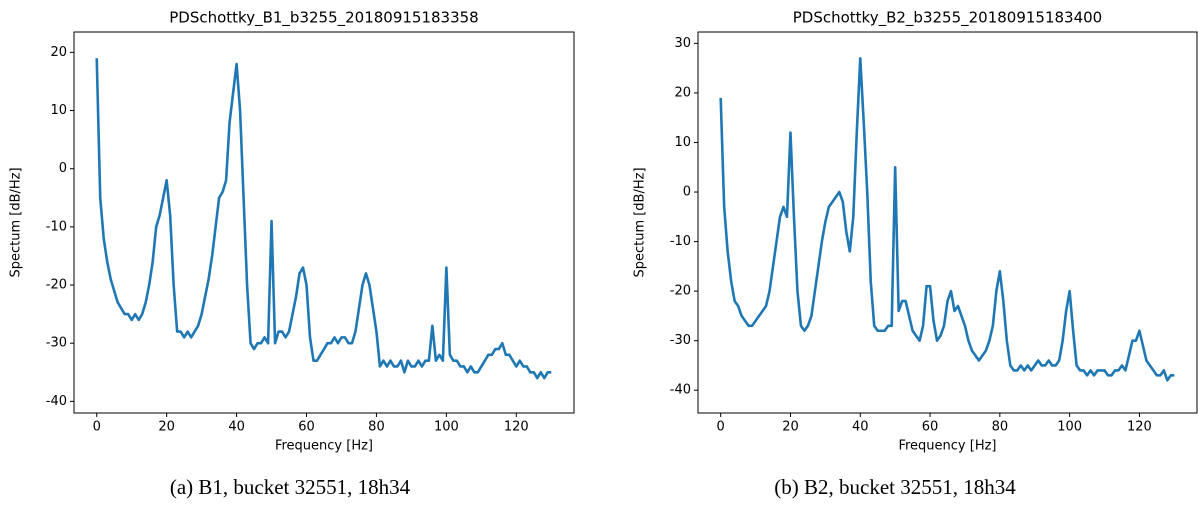 Image resolution: width=1198 pixels, height=516 pixels. I want to click on chart-title: PDSchottky_B2_b3255_20180915183400, so click(947, 18).